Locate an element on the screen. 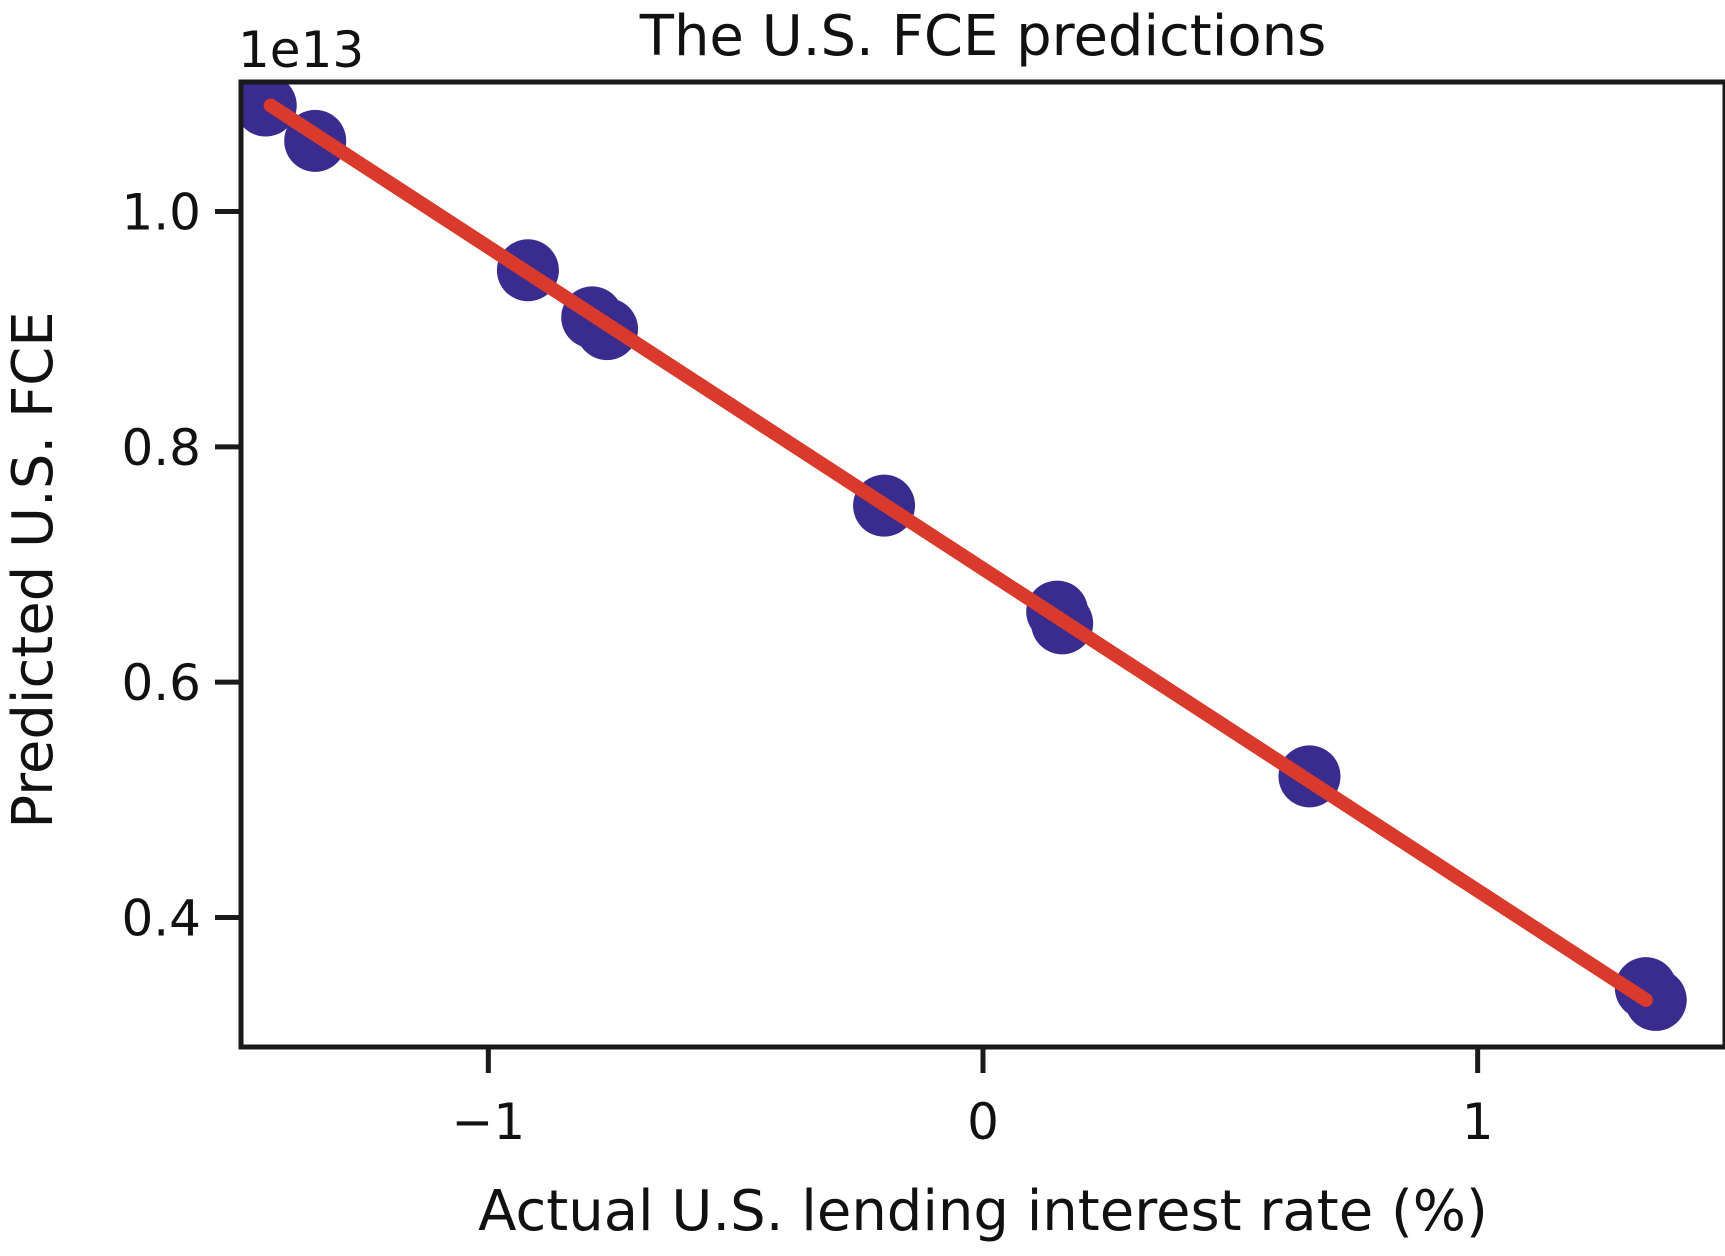  y-axis-label: Predicted U.S. FCE is located at coordinates (33, 569).